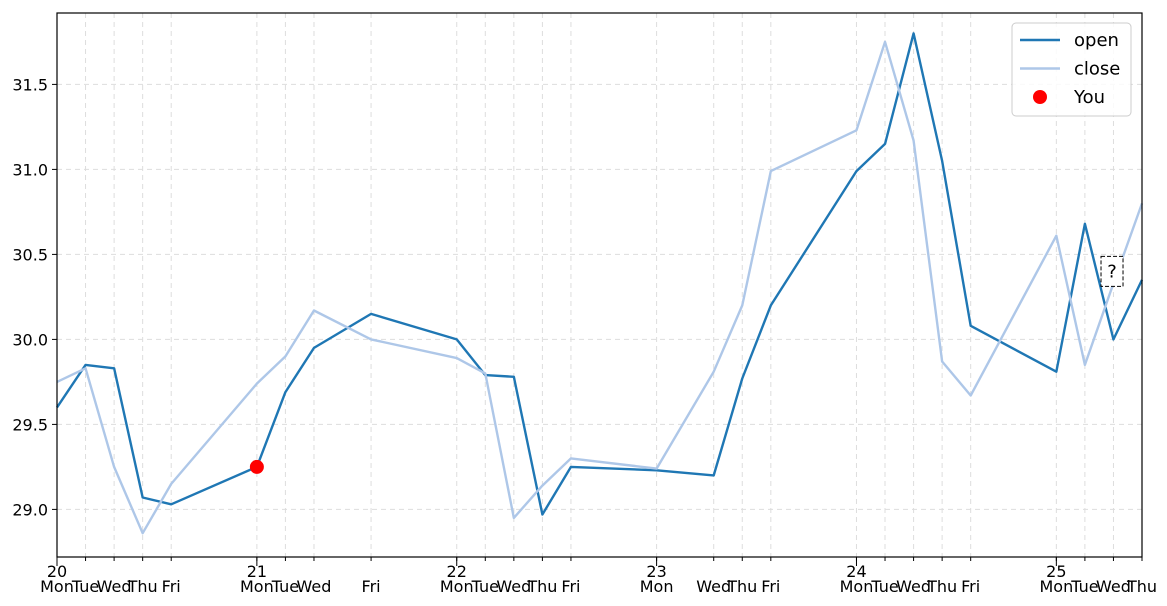  What do you see at coordinates (1096, 40) in the screenshot?
I see `legend-label: open` at bounding box center [1096, 40].